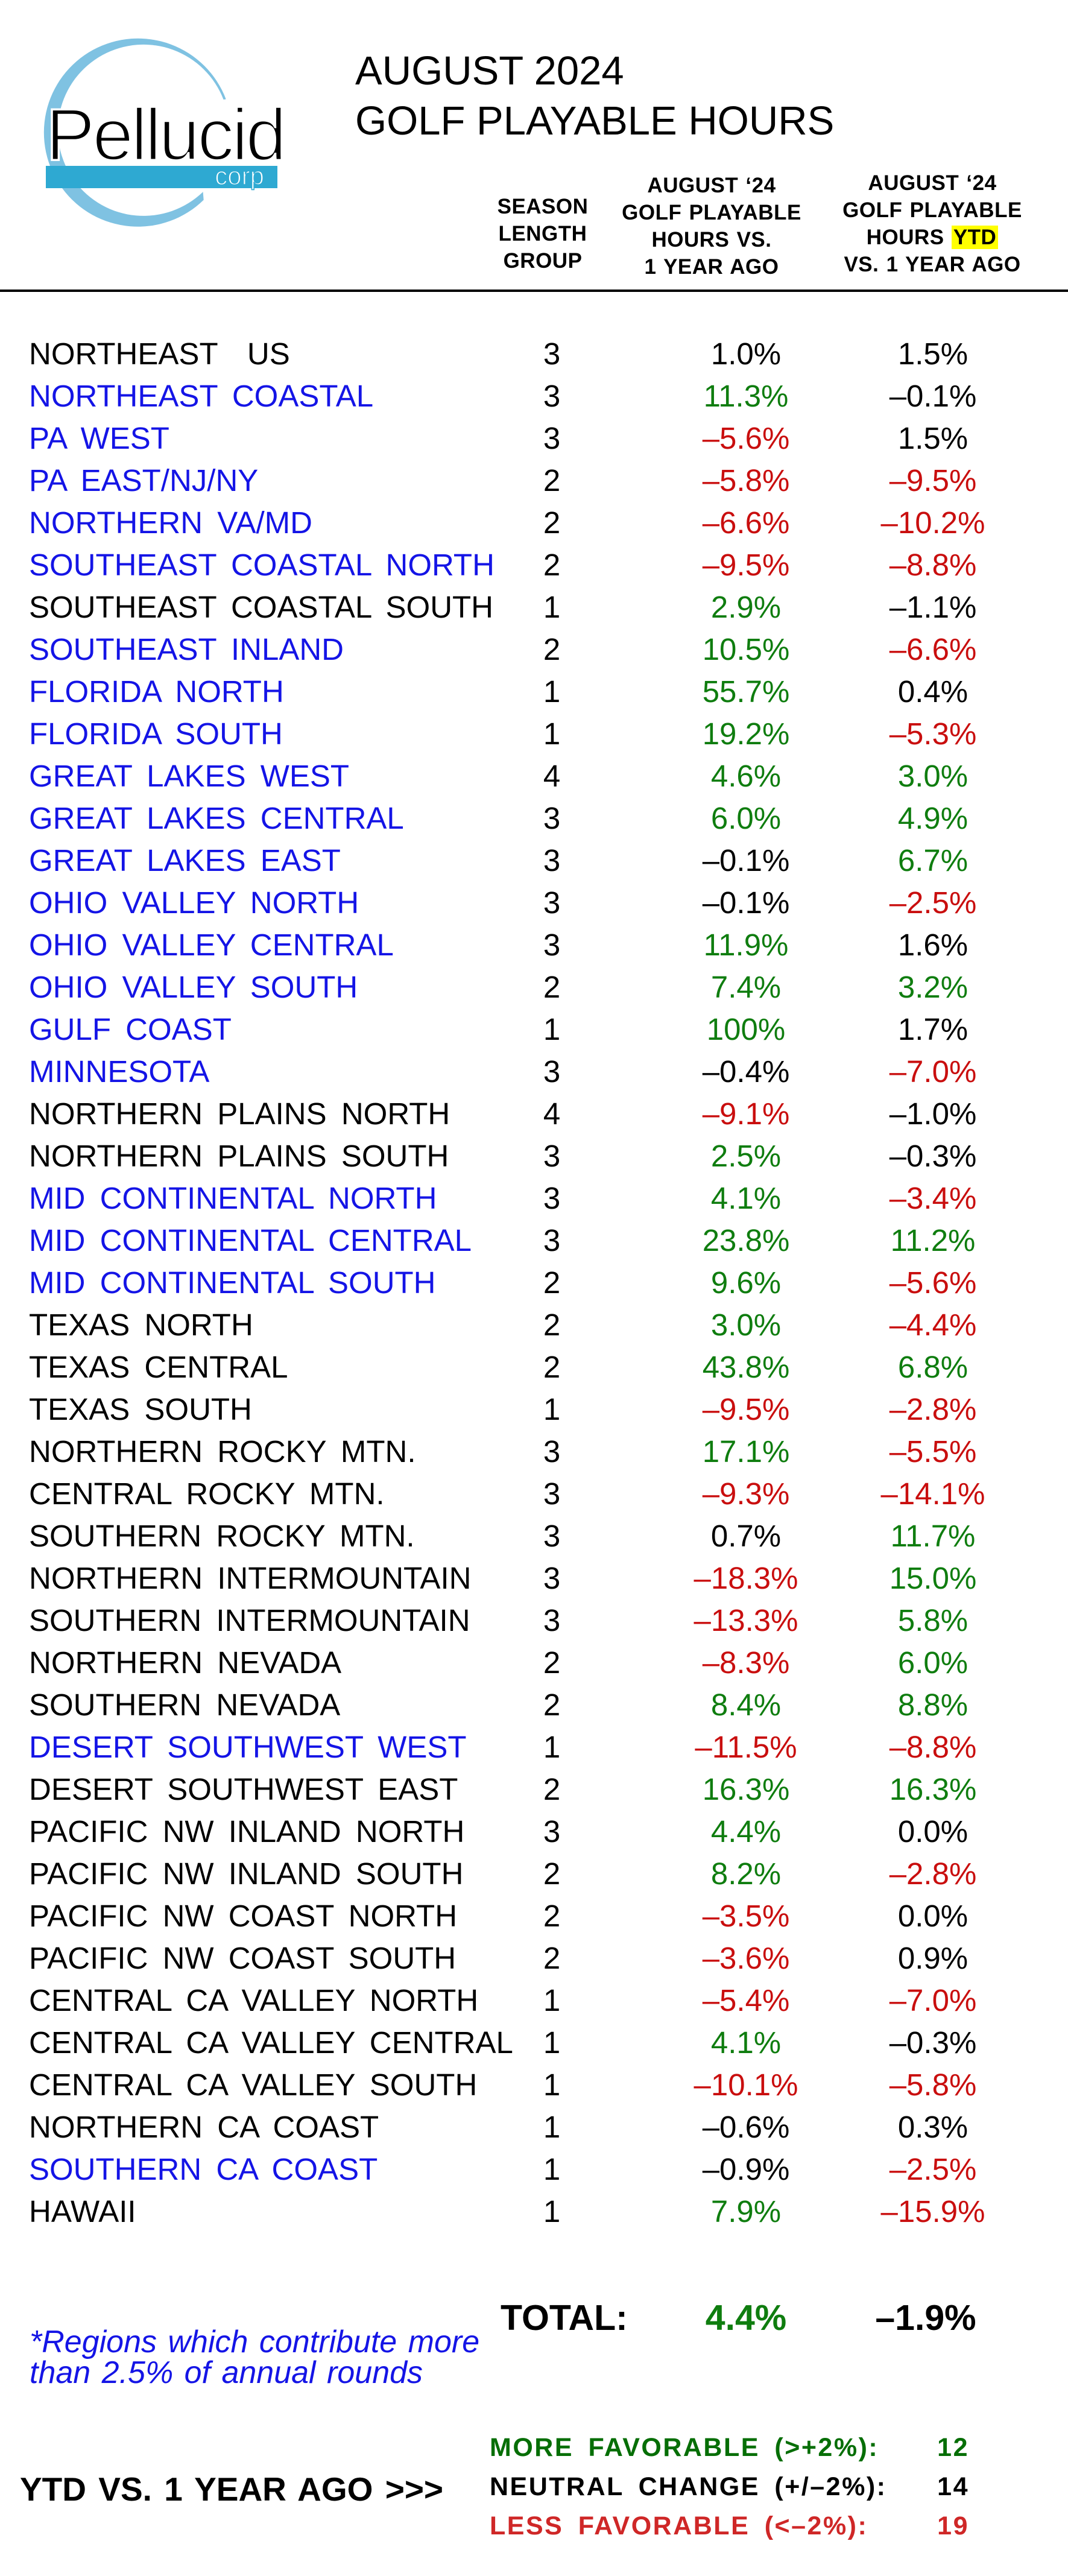 The width and height of the screenshot is (1068, 2576). I want to click on svg-text: Pellucid, so click(165, 134).